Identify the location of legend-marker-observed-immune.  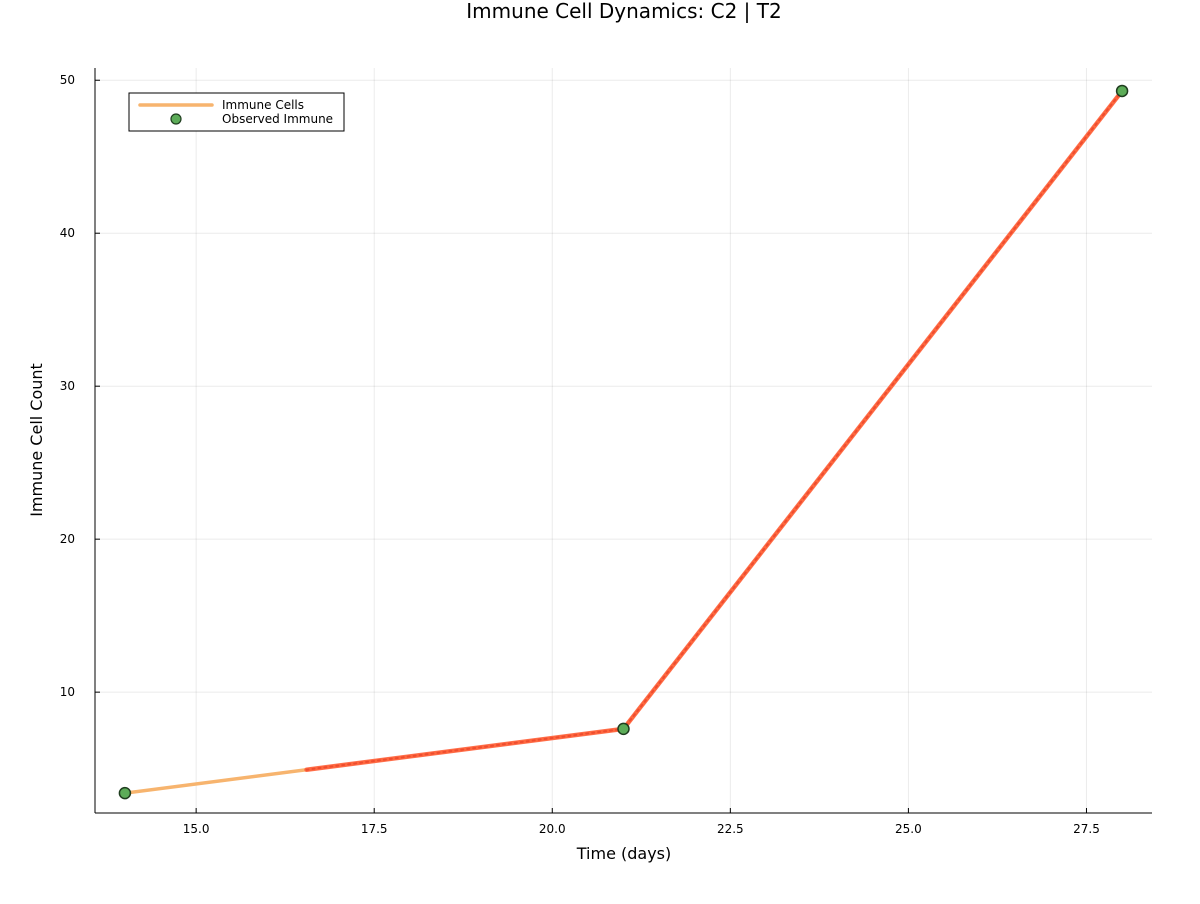
(176, 119).